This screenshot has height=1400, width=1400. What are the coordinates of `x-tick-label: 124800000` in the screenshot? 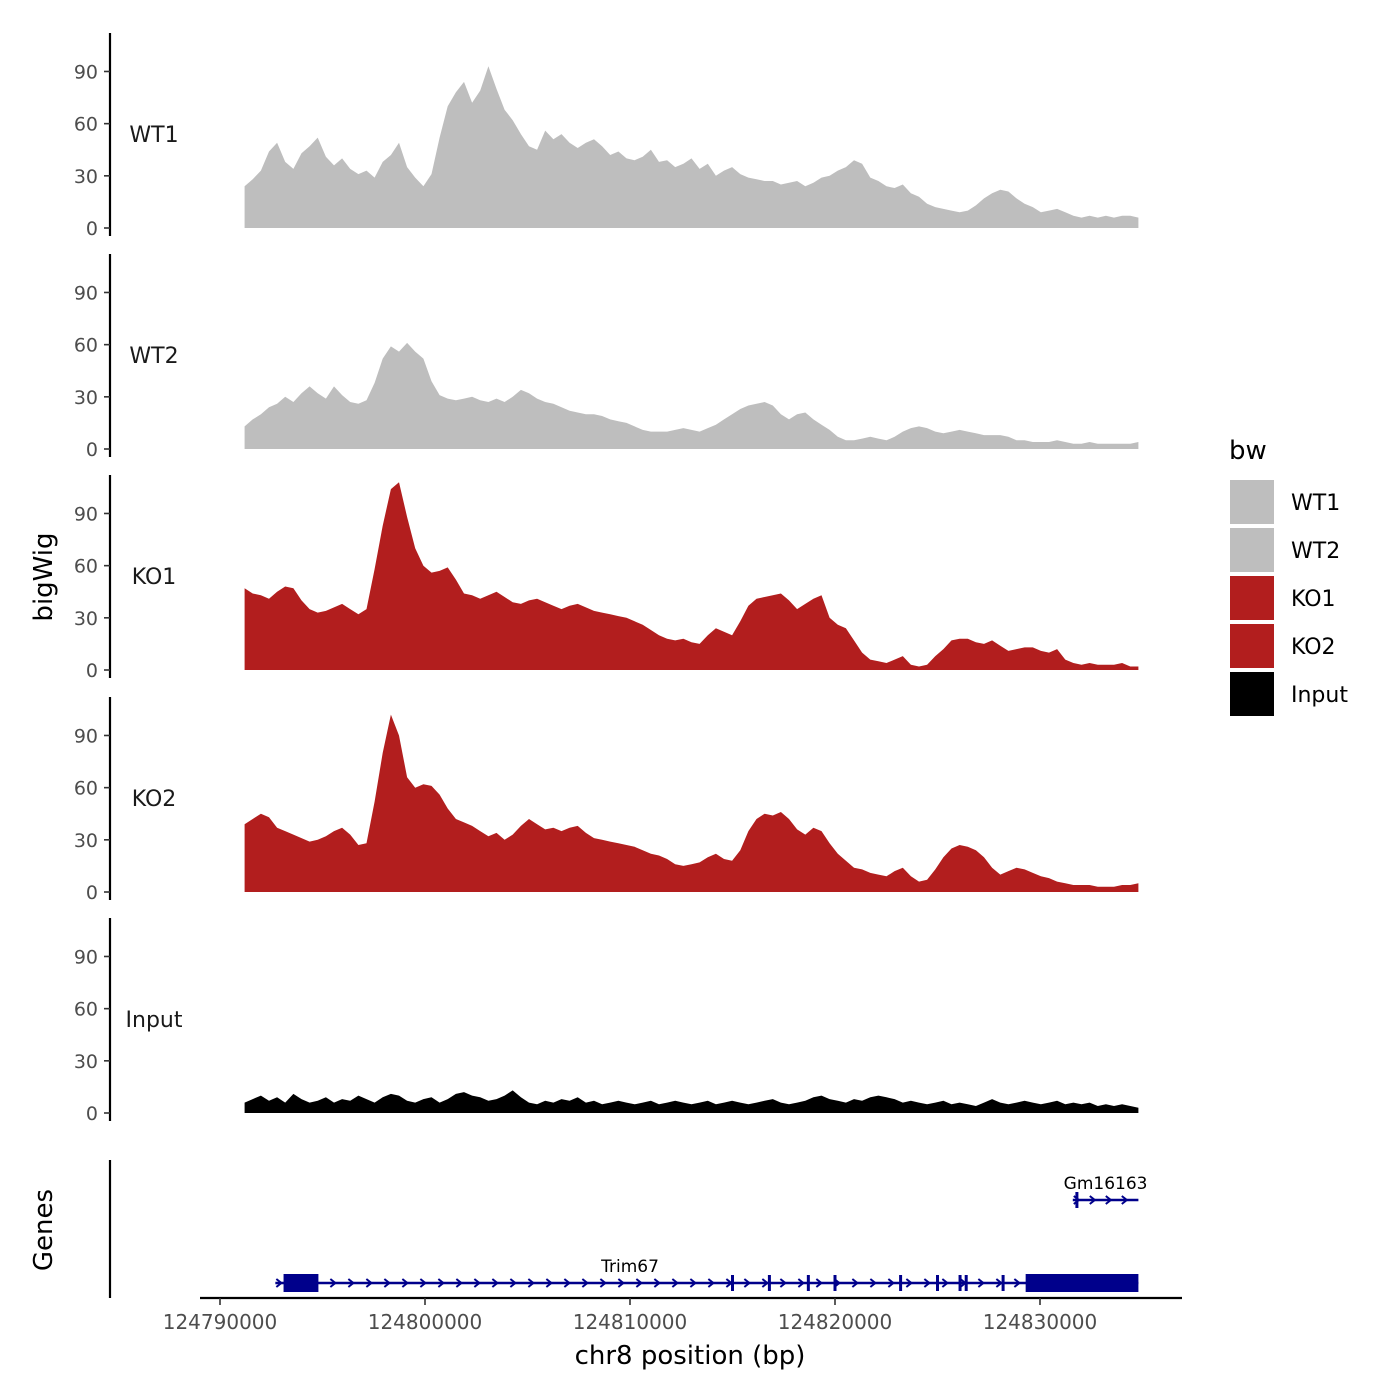 It's located at (425, 1322).